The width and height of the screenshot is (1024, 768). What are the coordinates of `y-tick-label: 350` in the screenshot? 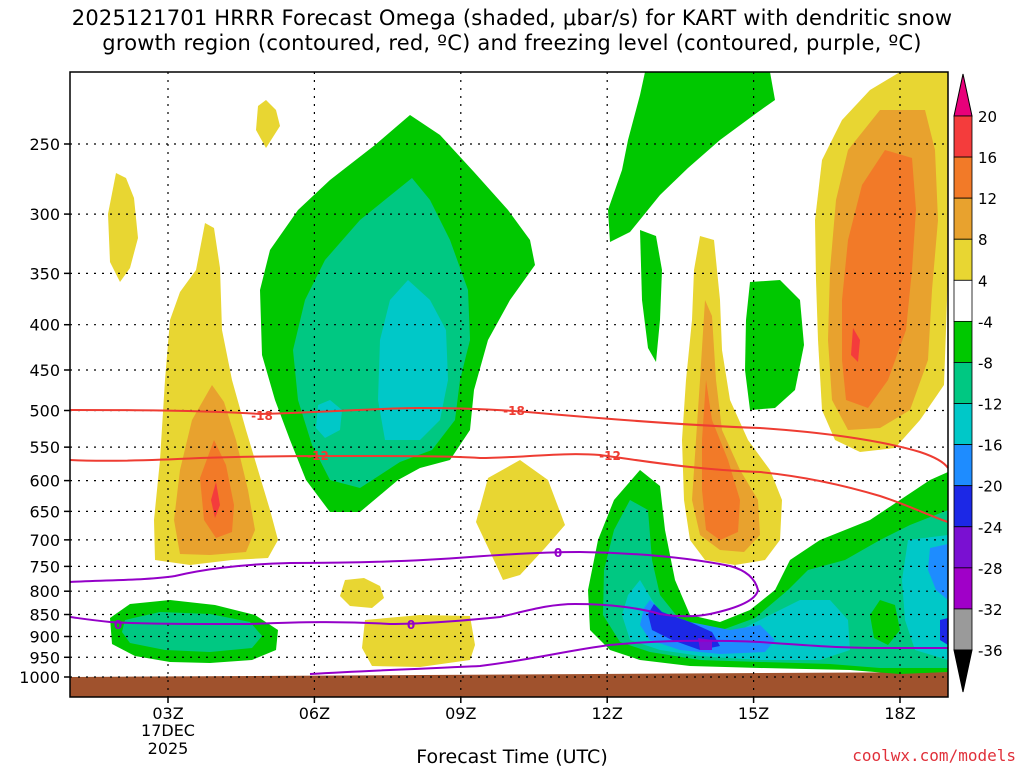 It's located at (44, 273).